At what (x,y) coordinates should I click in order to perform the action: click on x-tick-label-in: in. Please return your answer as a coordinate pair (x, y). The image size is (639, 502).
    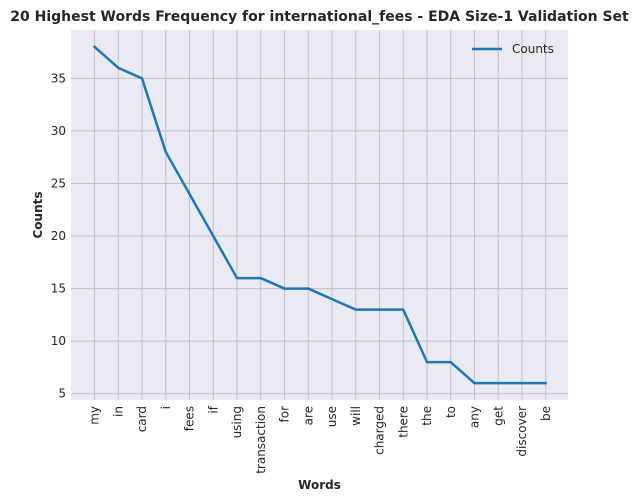
    Looking at the image, I should click on (118, 411).